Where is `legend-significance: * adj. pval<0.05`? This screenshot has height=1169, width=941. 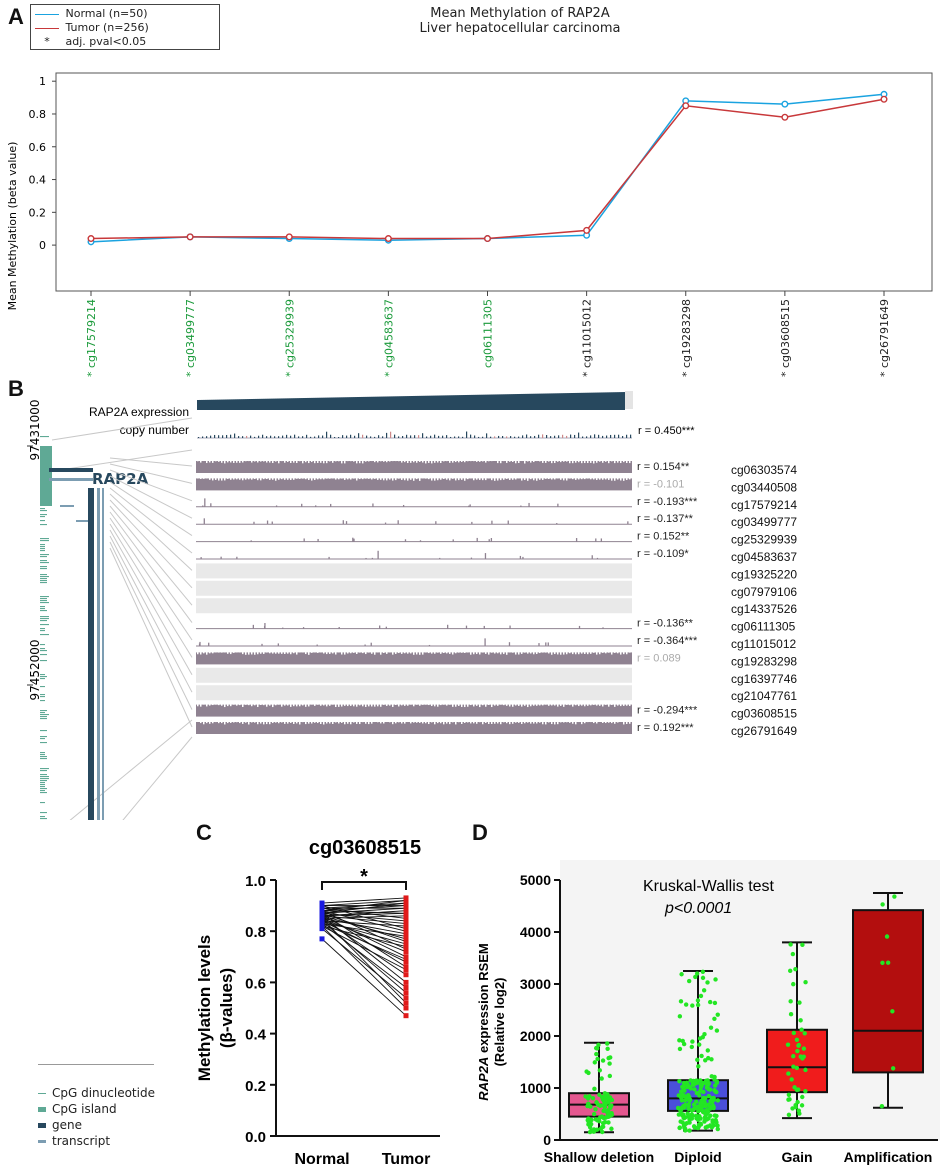 legend-significance: * adj. pval<0.05 is located at coordinates (90, 41).